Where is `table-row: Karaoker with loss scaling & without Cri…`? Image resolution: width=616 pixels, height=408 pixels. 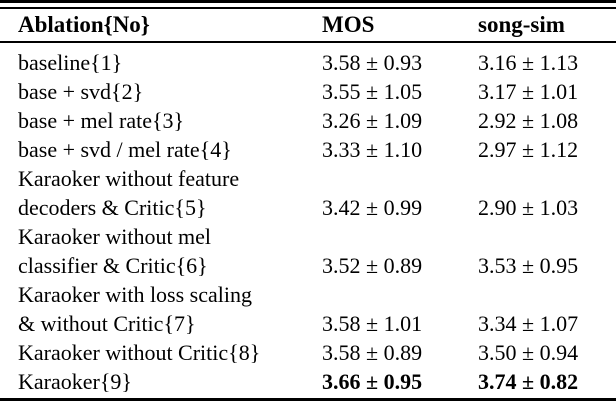 table-row: Karaoker with loss scaling & without Cri… is located at coordinates (308, 309).